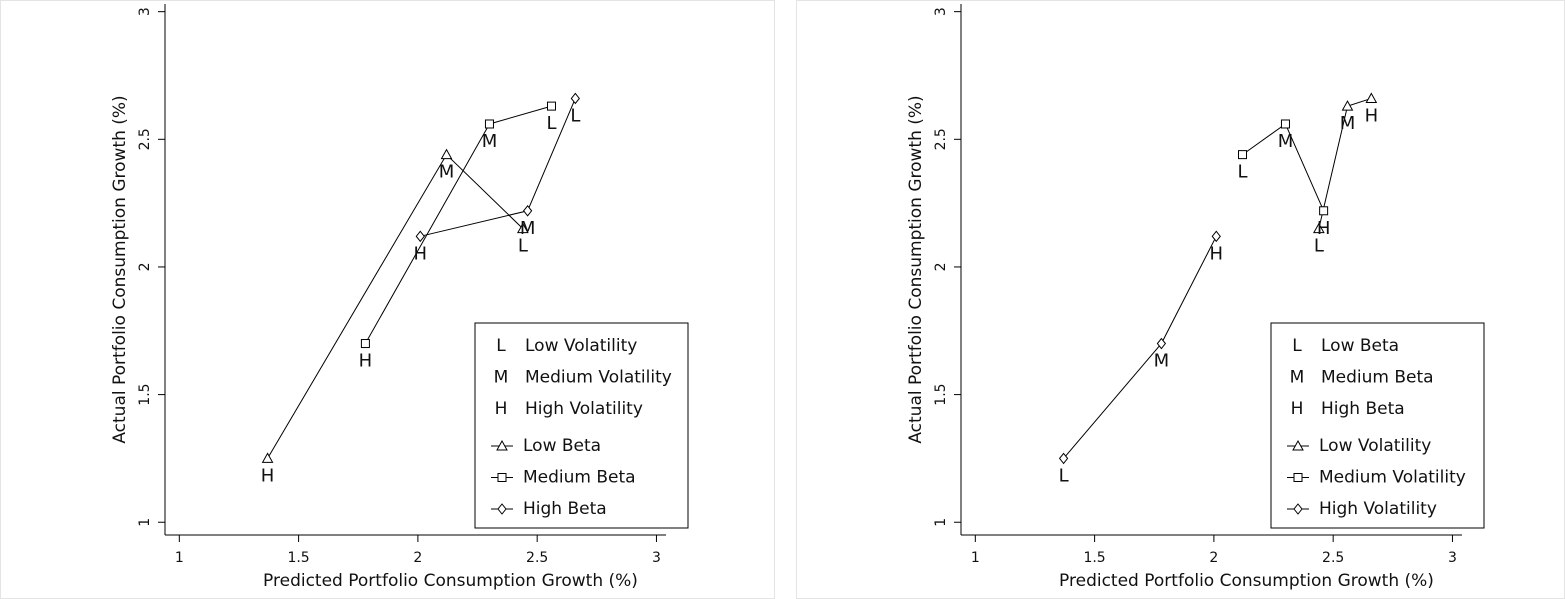  What do you see at coordinates (1363, 409) in the screenshot?
I see `legend-text: High Beta` at bounding box center [1363, 409].